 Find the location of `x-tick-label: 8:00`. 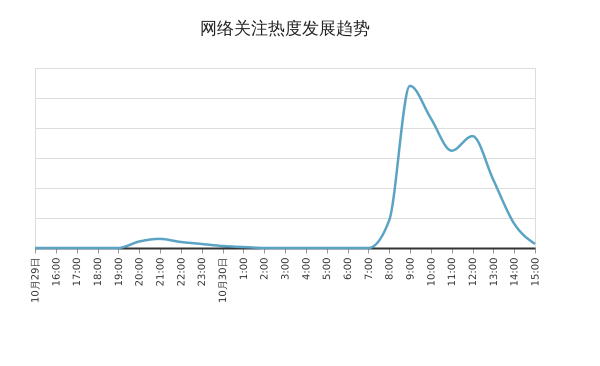

x-tick-label: 8:00 is located at coordinates (390, 269).